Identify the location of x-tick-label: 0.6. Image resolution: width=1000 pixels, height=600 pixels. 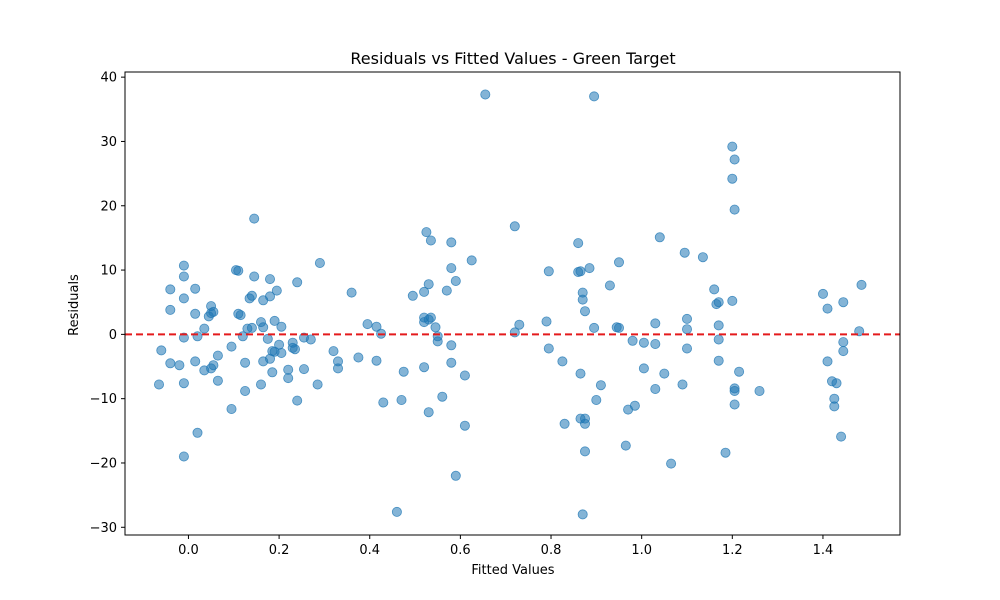
(460, 550).